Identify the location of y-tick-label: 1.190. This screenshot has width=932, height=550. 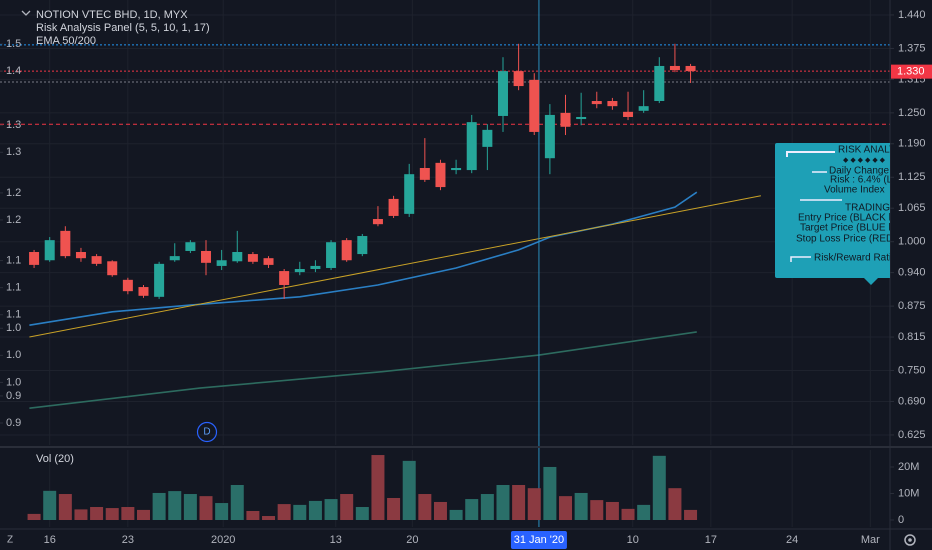
(912, 144).